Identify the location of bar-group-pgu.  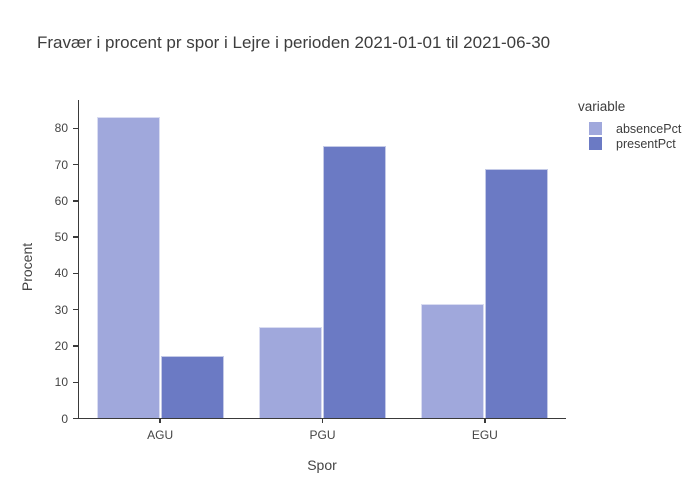
(322, 259).